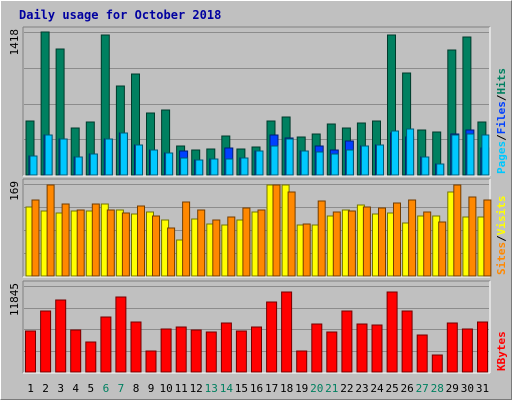 Image resolution: width=512 pixels, height=400 pixels. Describe the element at coordinates (227, 388) in the screenshot. I see `x-tick-label: 14` at that location.